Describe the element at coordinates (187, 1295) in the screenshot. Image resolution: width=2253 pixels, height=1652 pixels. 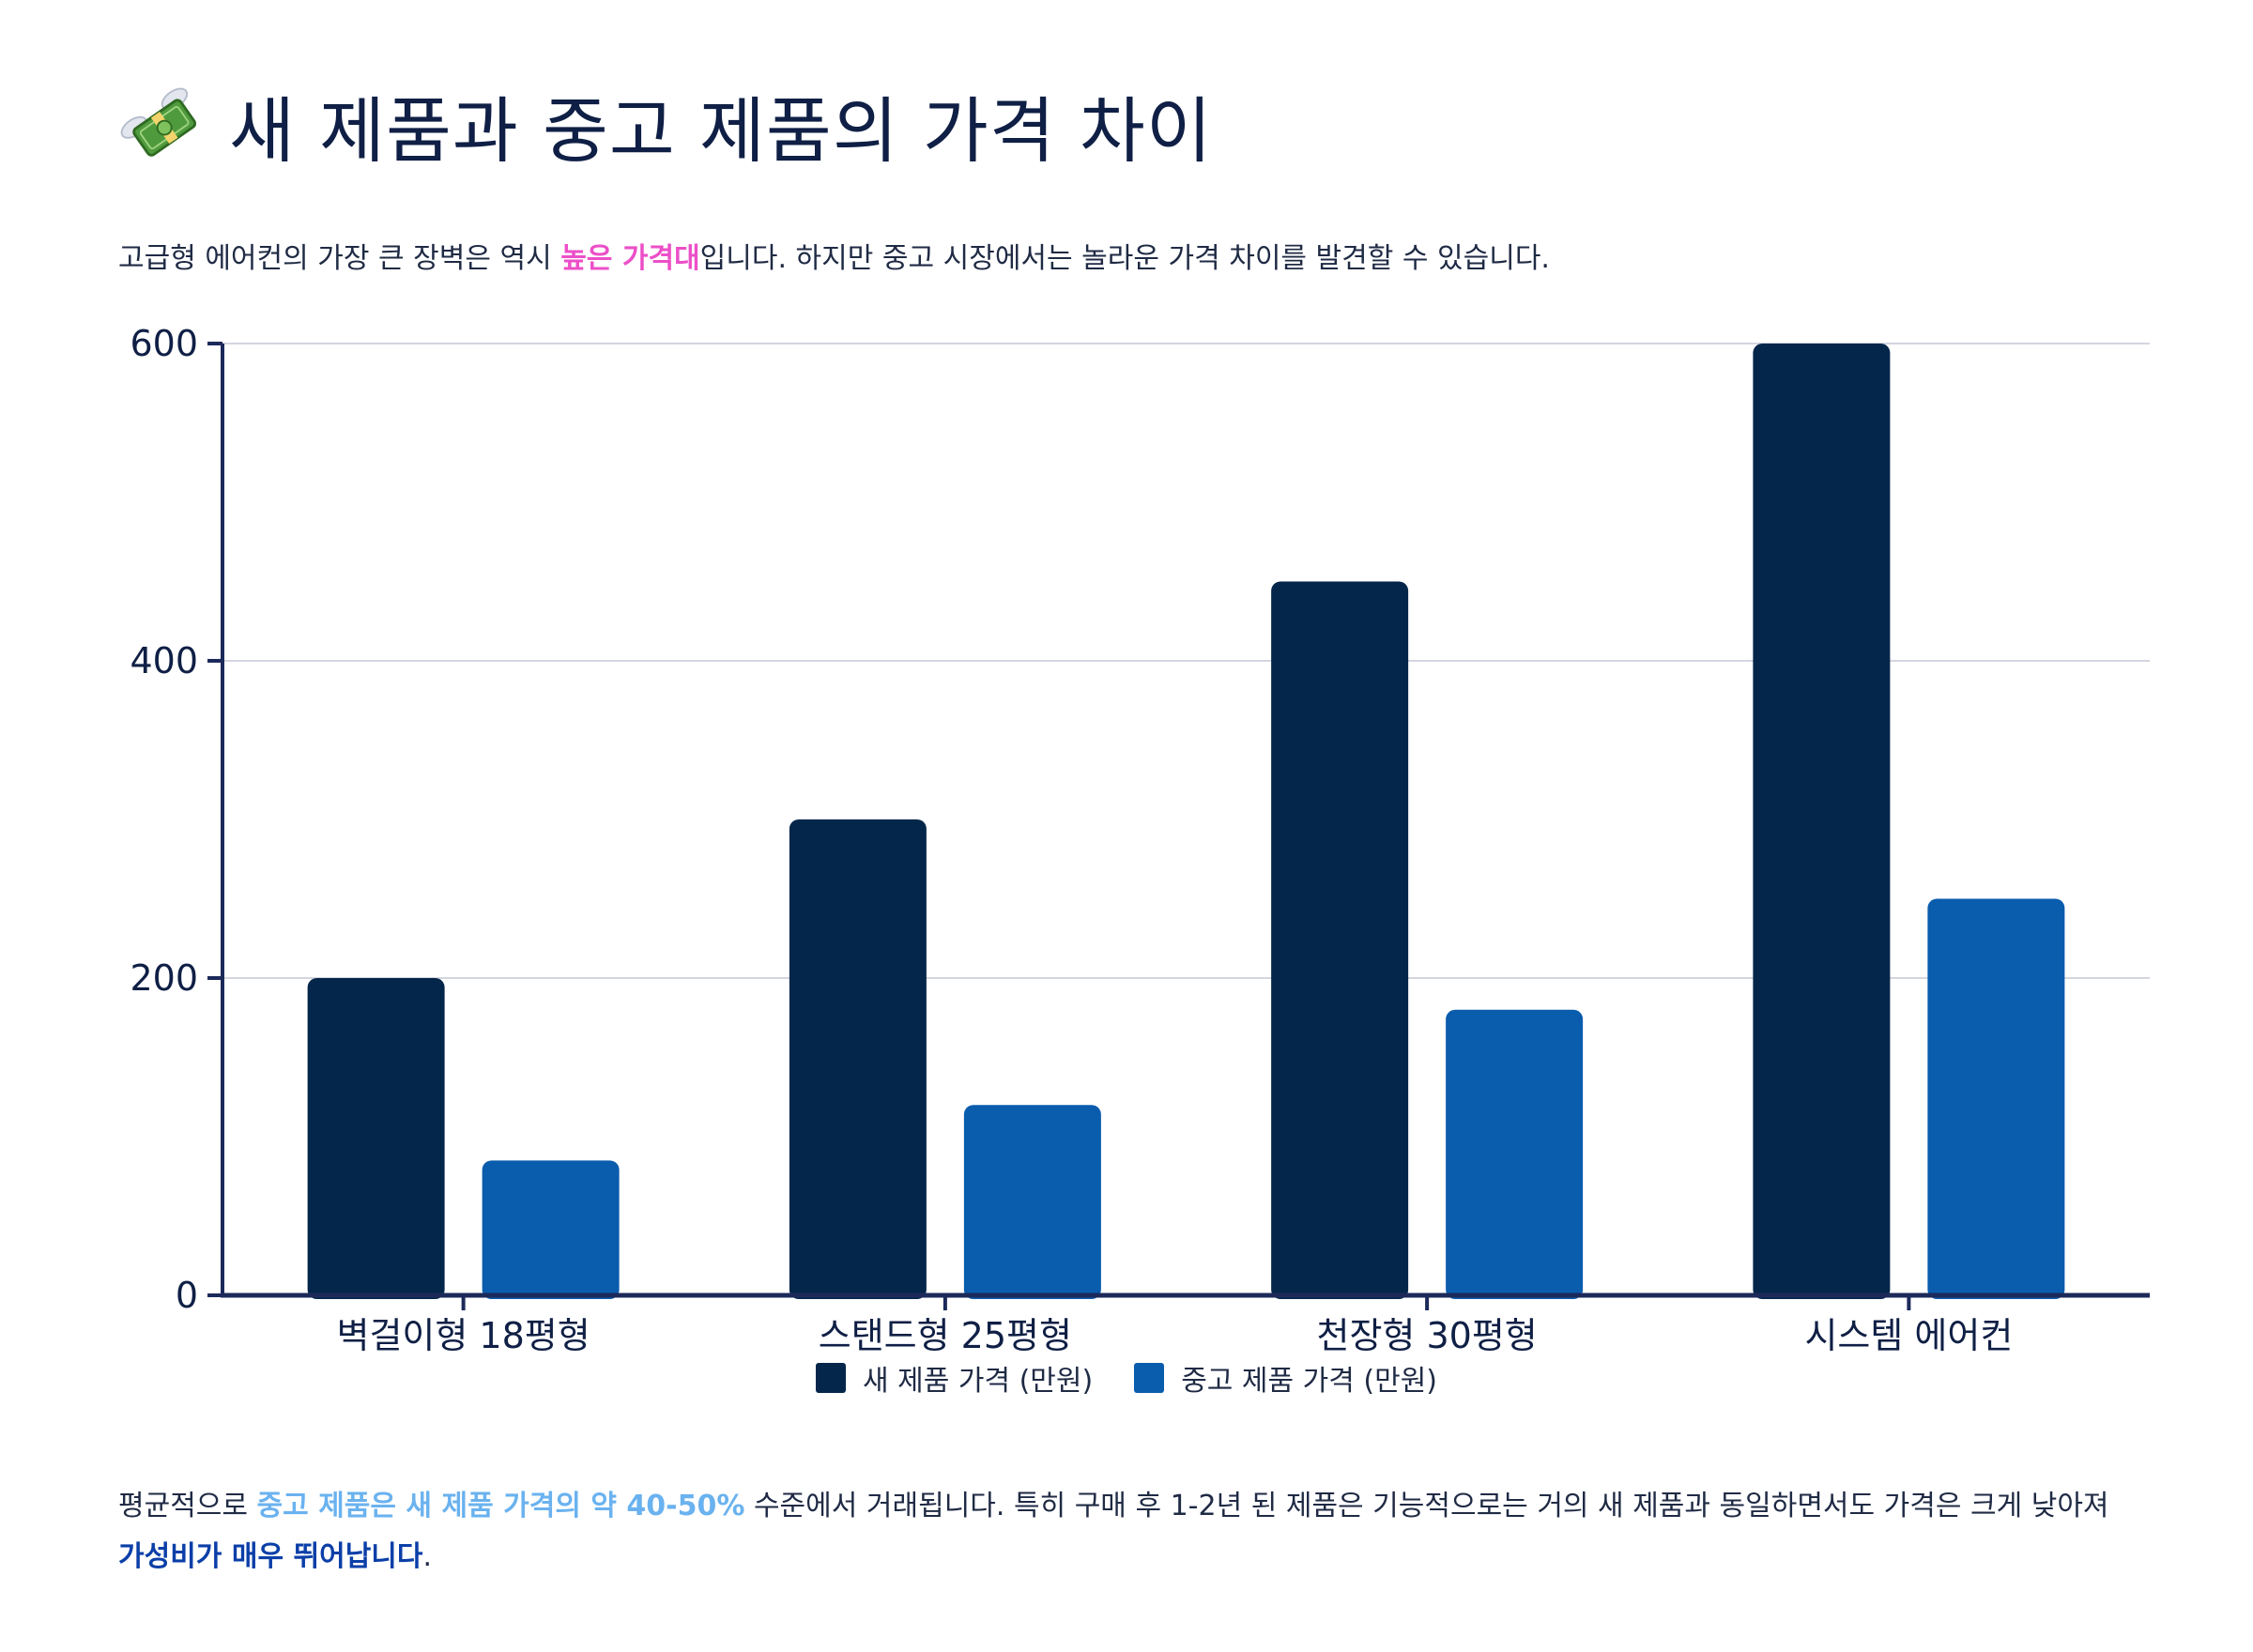
I see `y-tick-label: 0` at that location.